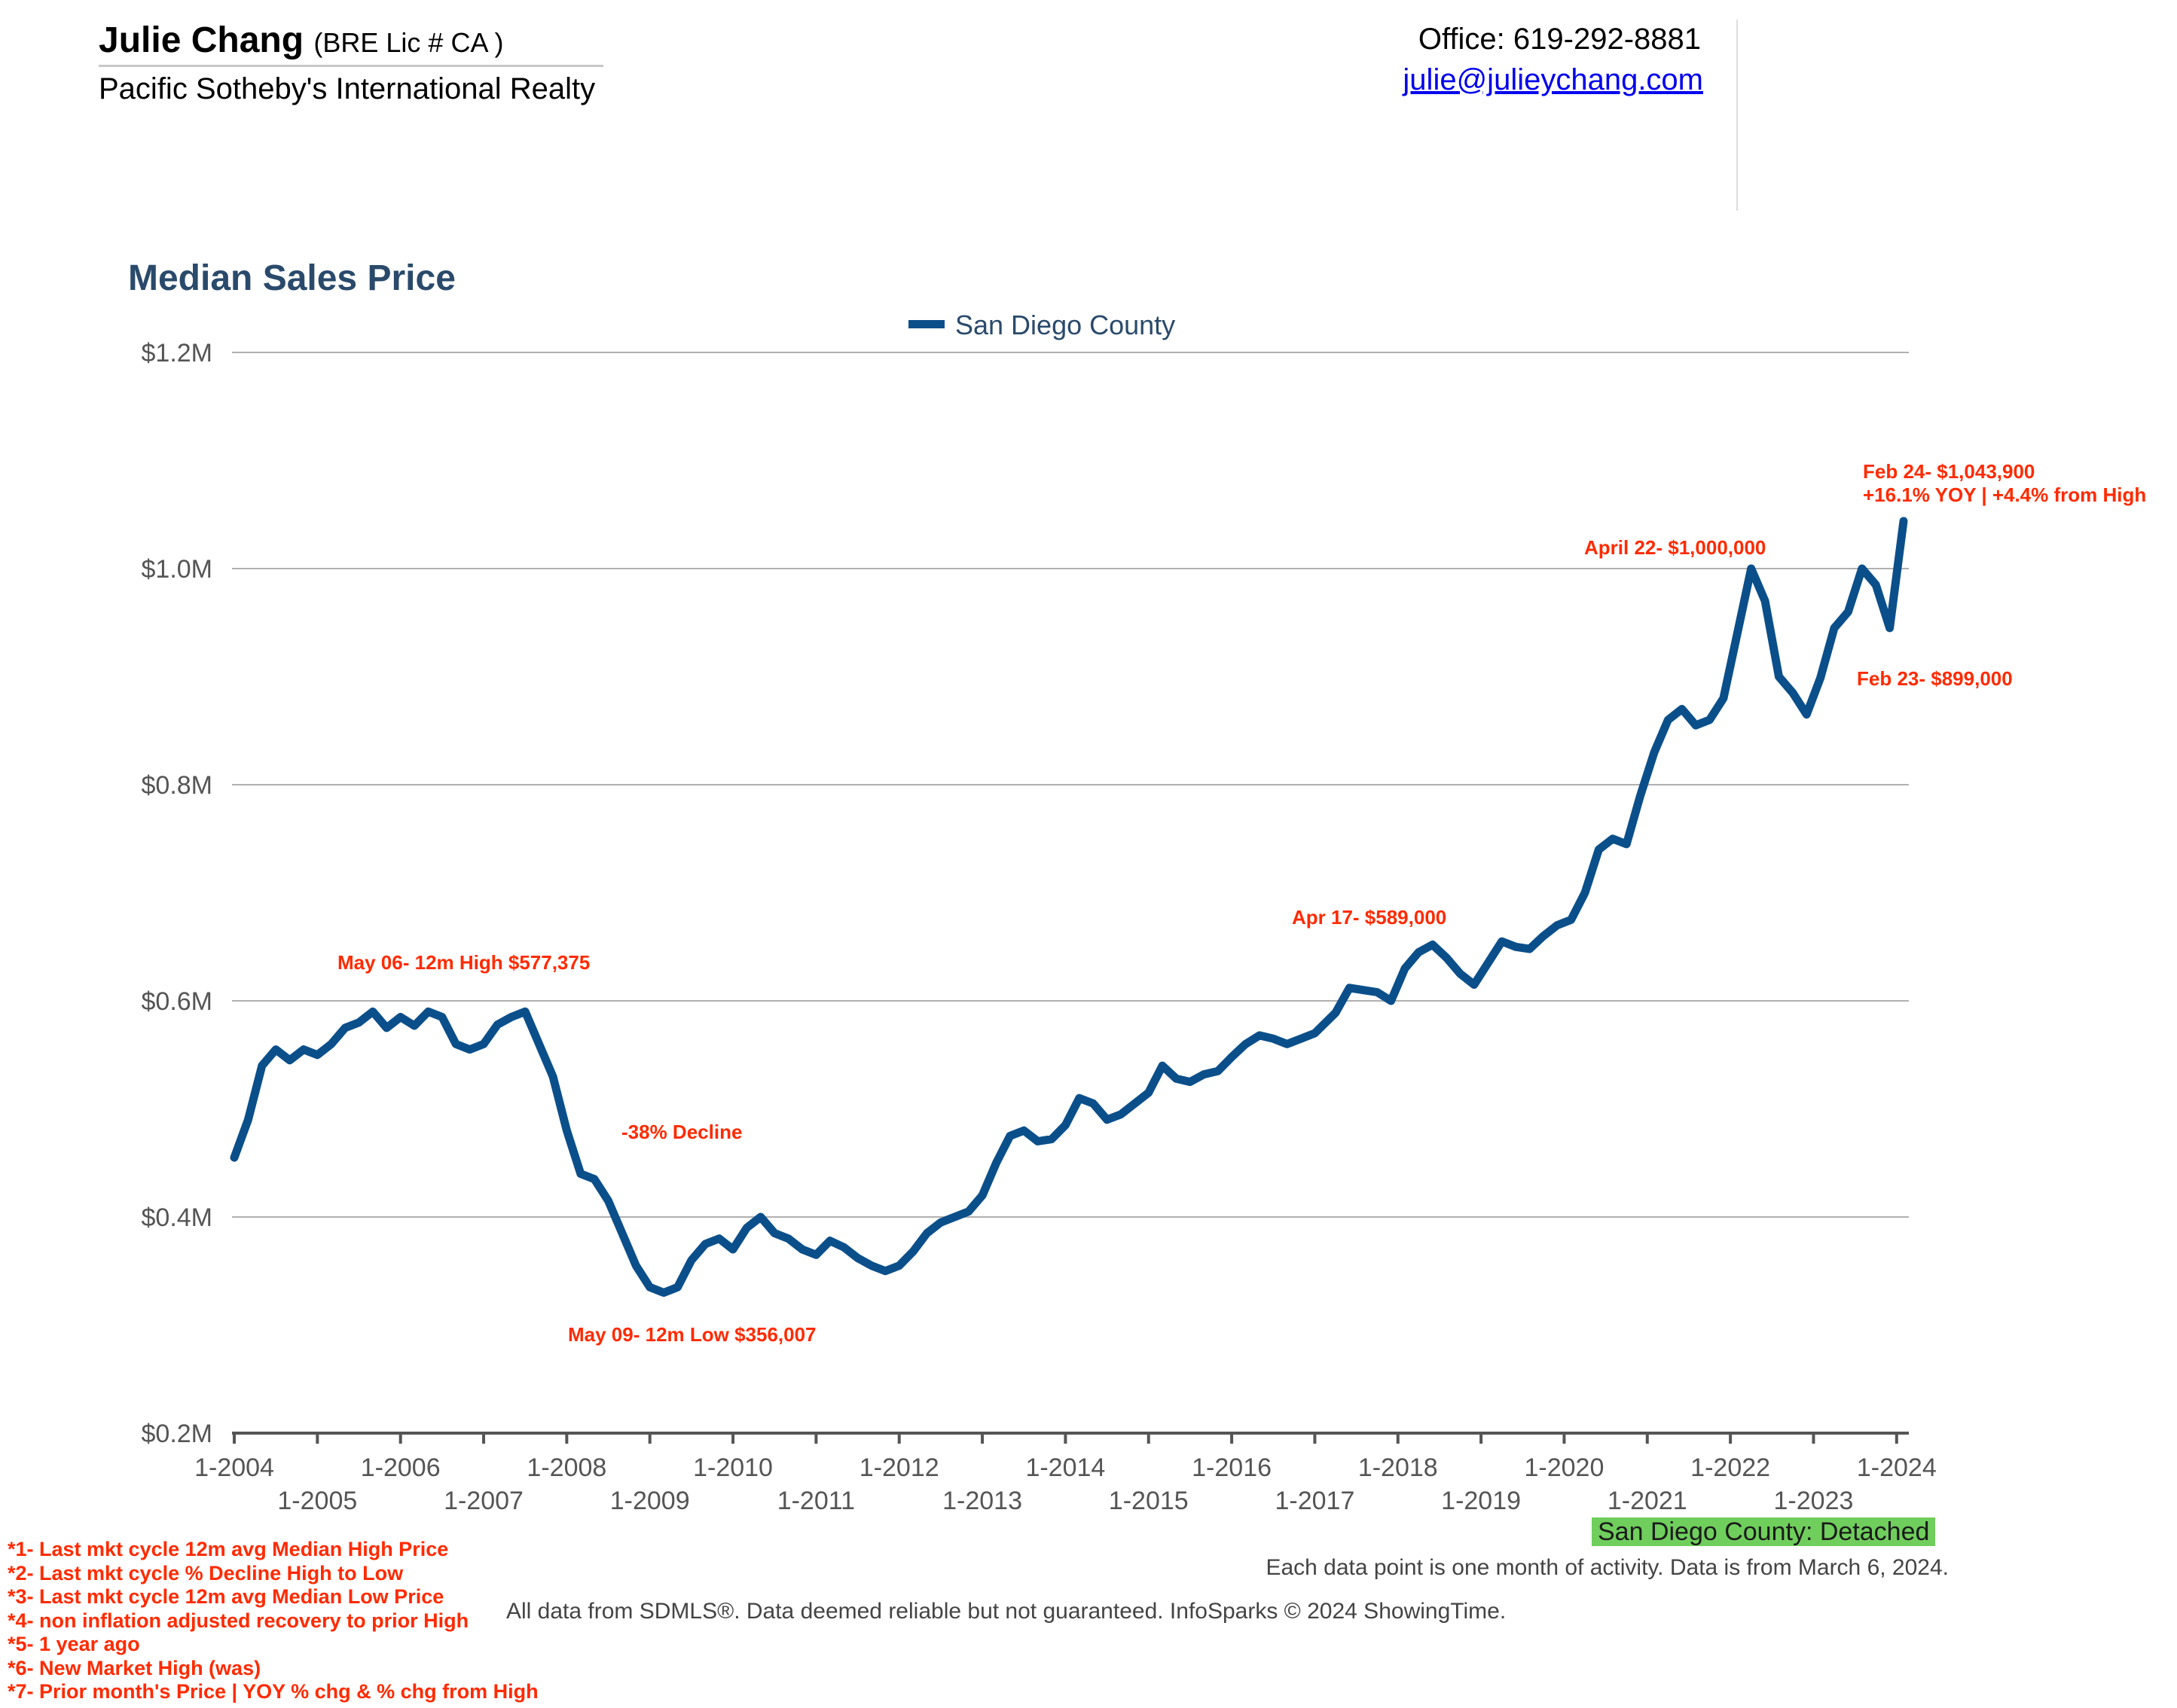  What do you see at coordinates (484, 1501) in the screenshot?
I see `x-tick-label: 1-2007` at bounding box center [484, 1501].